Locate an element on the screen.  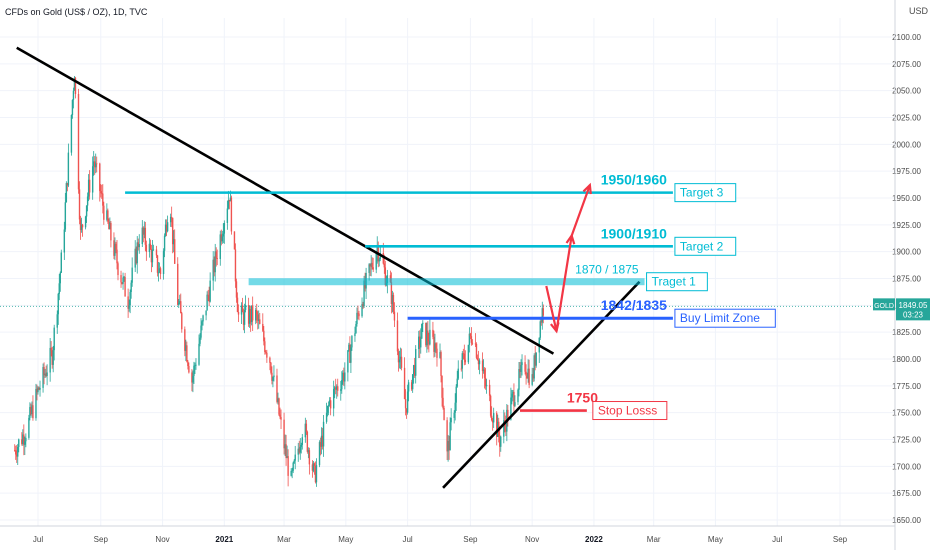
x-tick-label: Mar is located at coordinates (654, 539).